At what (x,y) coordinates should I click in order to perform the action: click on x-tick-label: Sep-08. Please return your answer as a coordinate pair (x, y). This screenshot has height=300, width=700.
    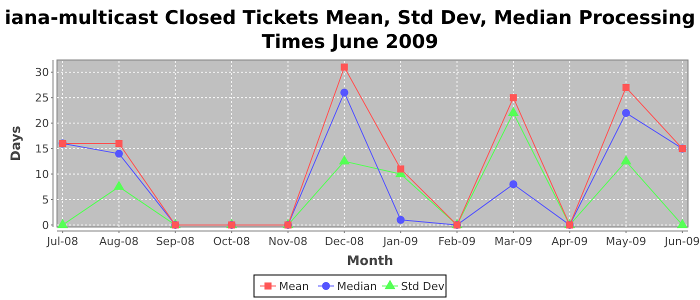
    Looking at the image, I should click on (175, 241).